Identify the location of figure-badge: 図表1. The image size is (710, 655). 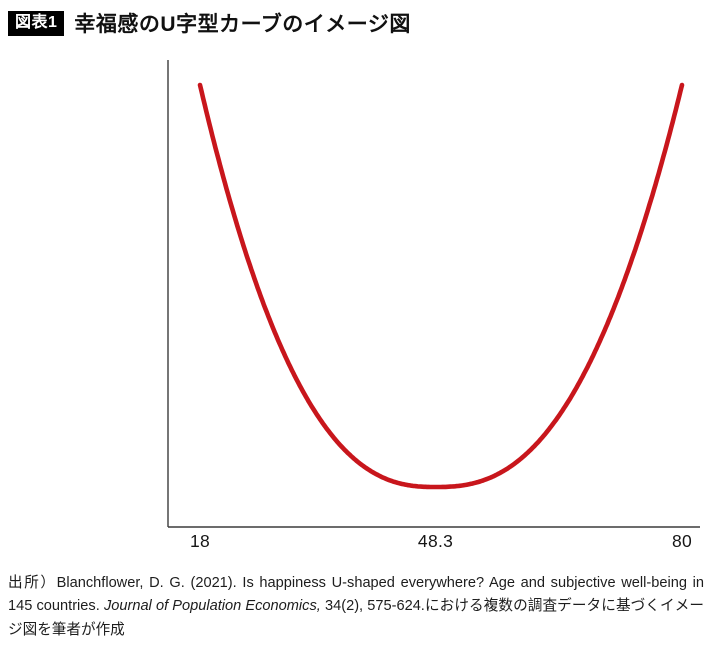
(36, 23).